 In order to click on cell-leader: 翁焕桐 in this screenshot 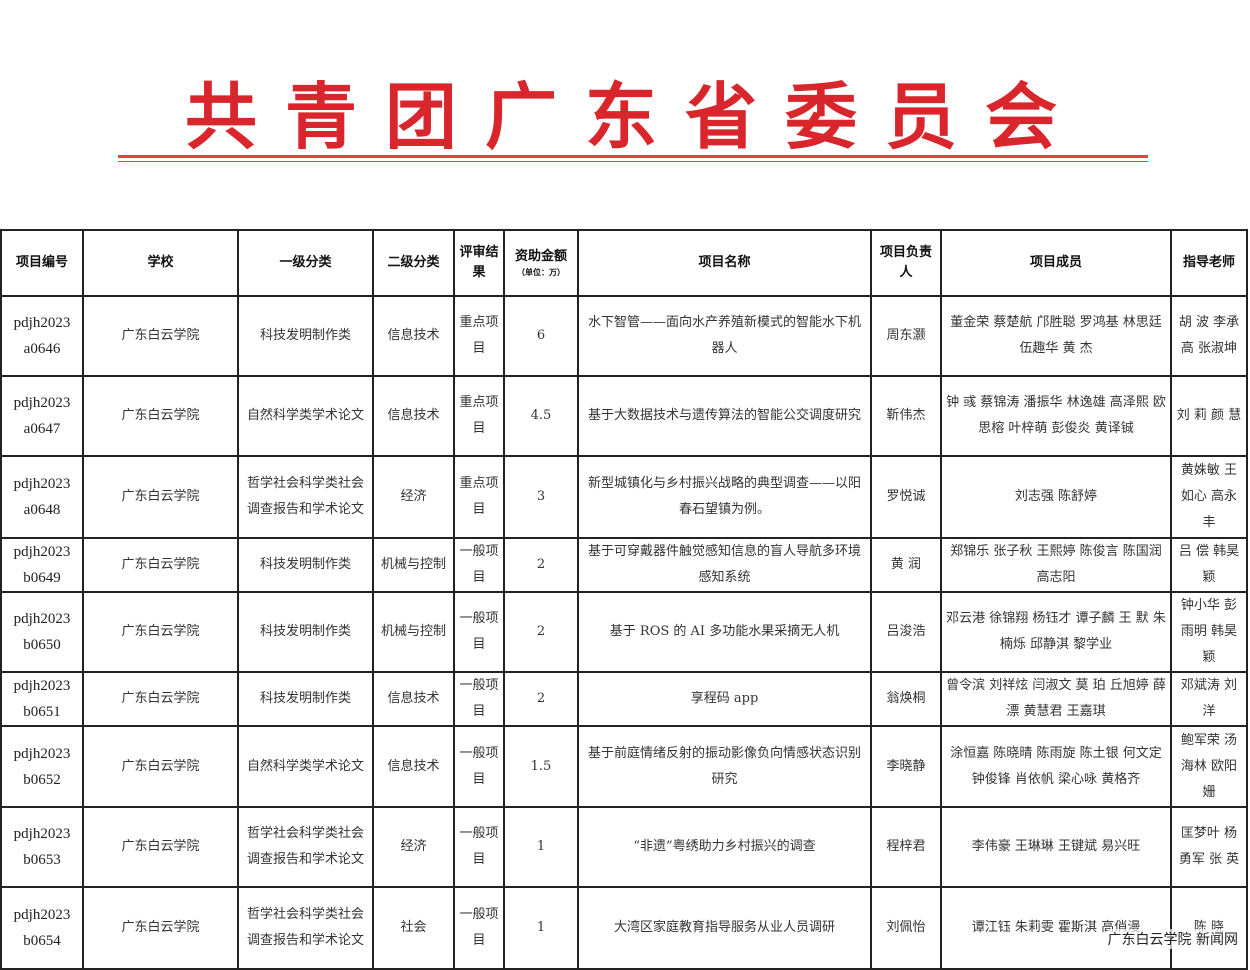, I will do `click(906, 699)`.